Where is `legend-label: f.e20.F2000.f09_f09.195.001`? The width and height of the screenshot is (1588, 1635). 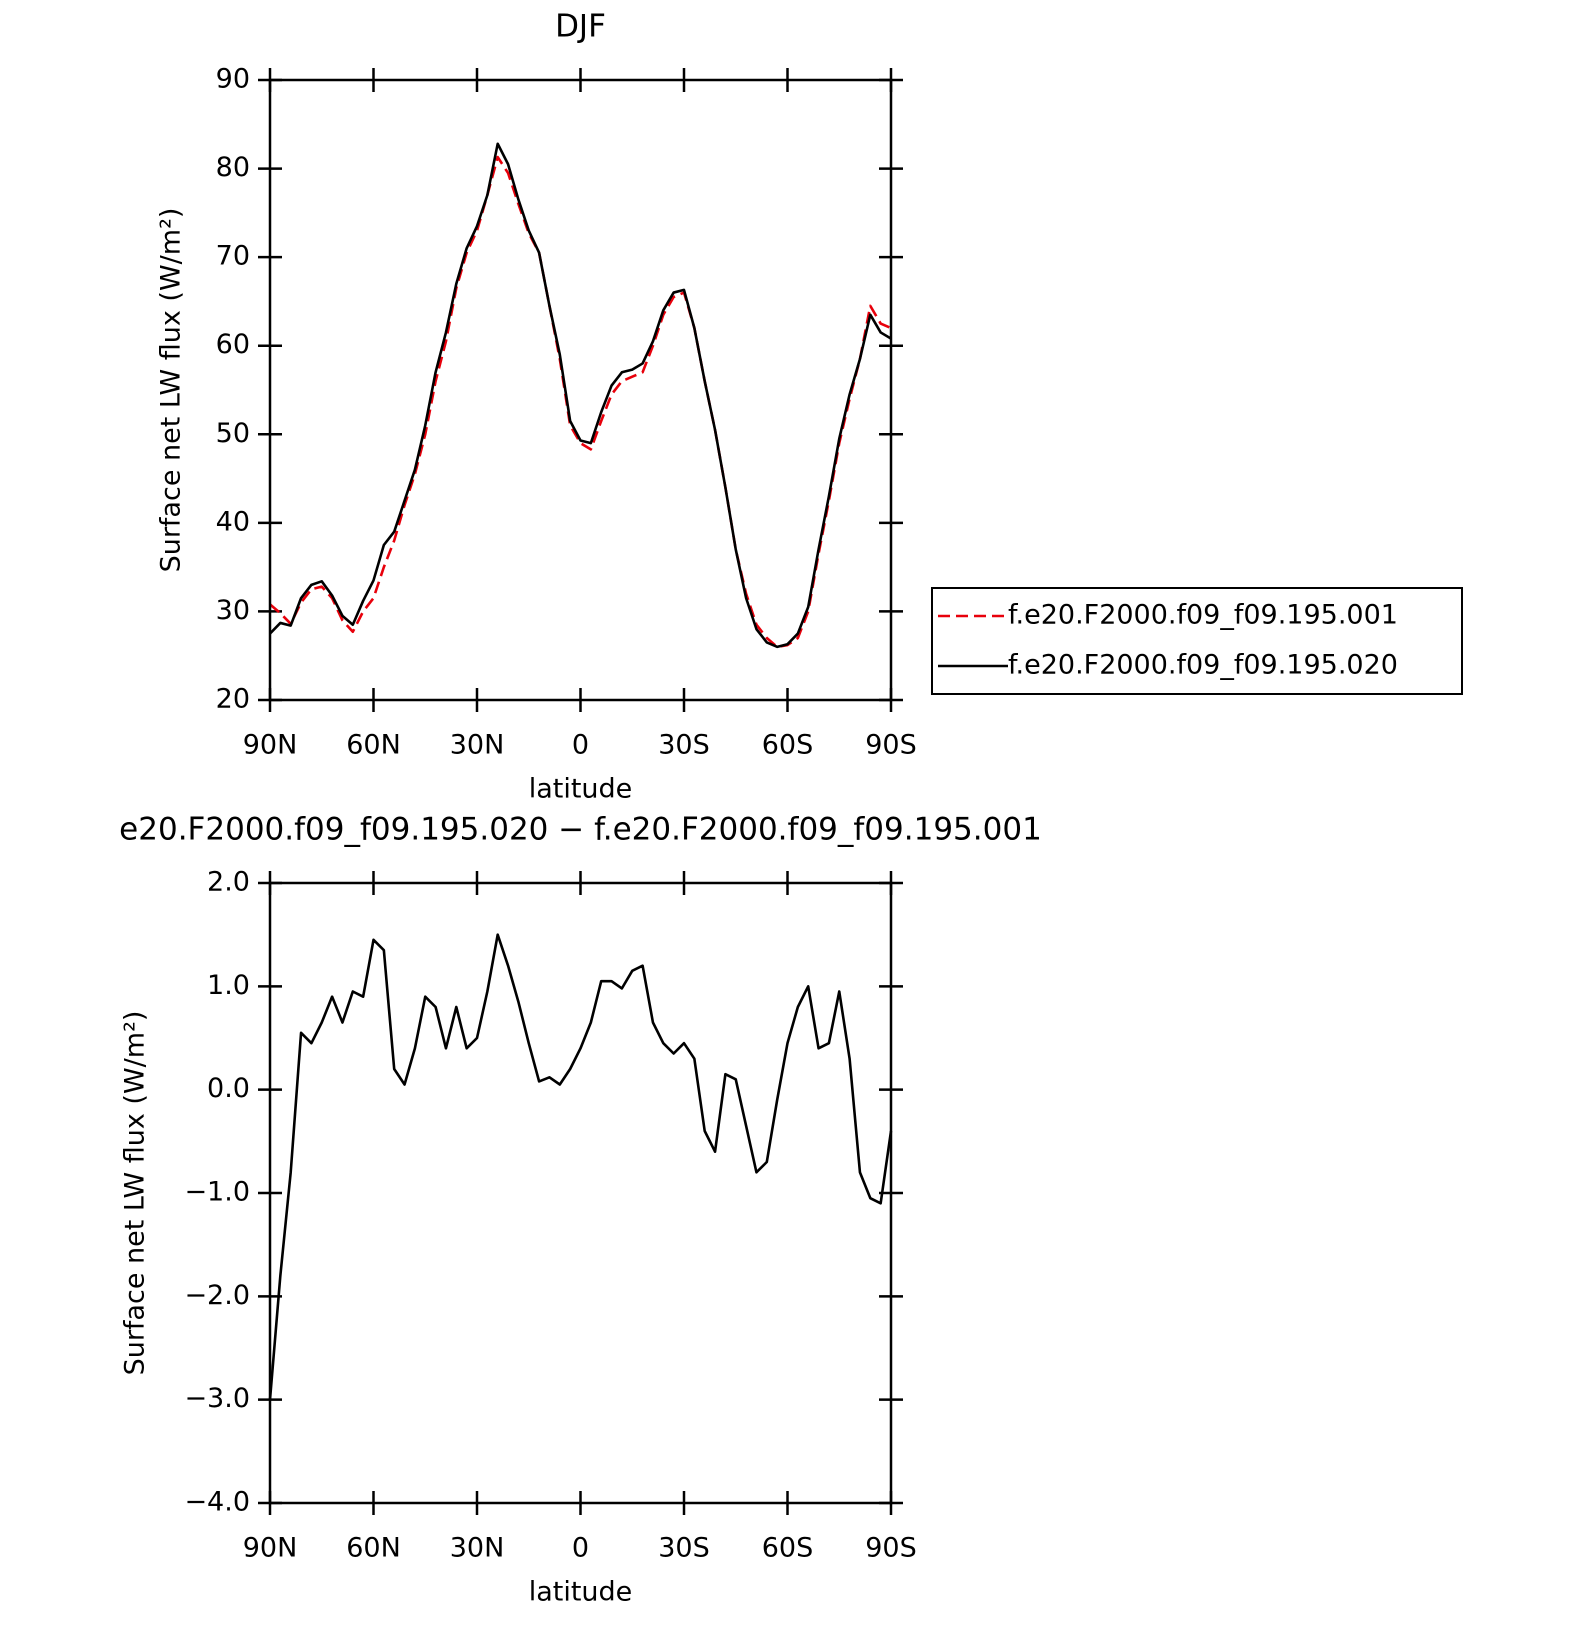
legend-label: f.e20.F2000.f09_f09.195.001 is located at coordinates (1203, 615).